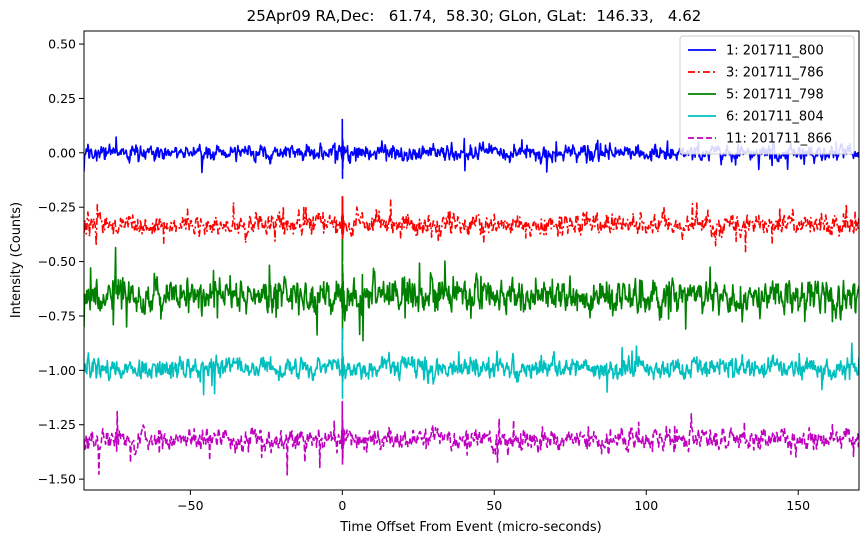 The width and height of the screenshot is (866, 545). Describe the element at coordinates (494, 505) in the screenshot. I see `x-tick-label: 50` at that location.